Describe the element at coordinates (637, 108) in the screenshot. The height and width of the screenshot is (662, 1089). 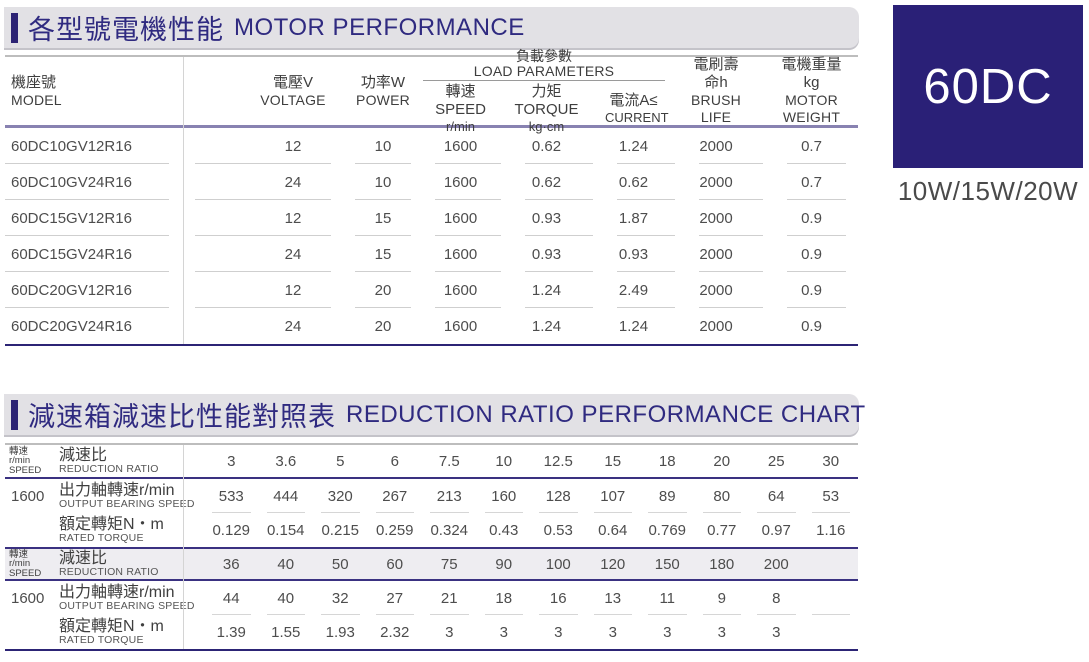
I see `header-current: 電流A≤ CURRENT` at that location.